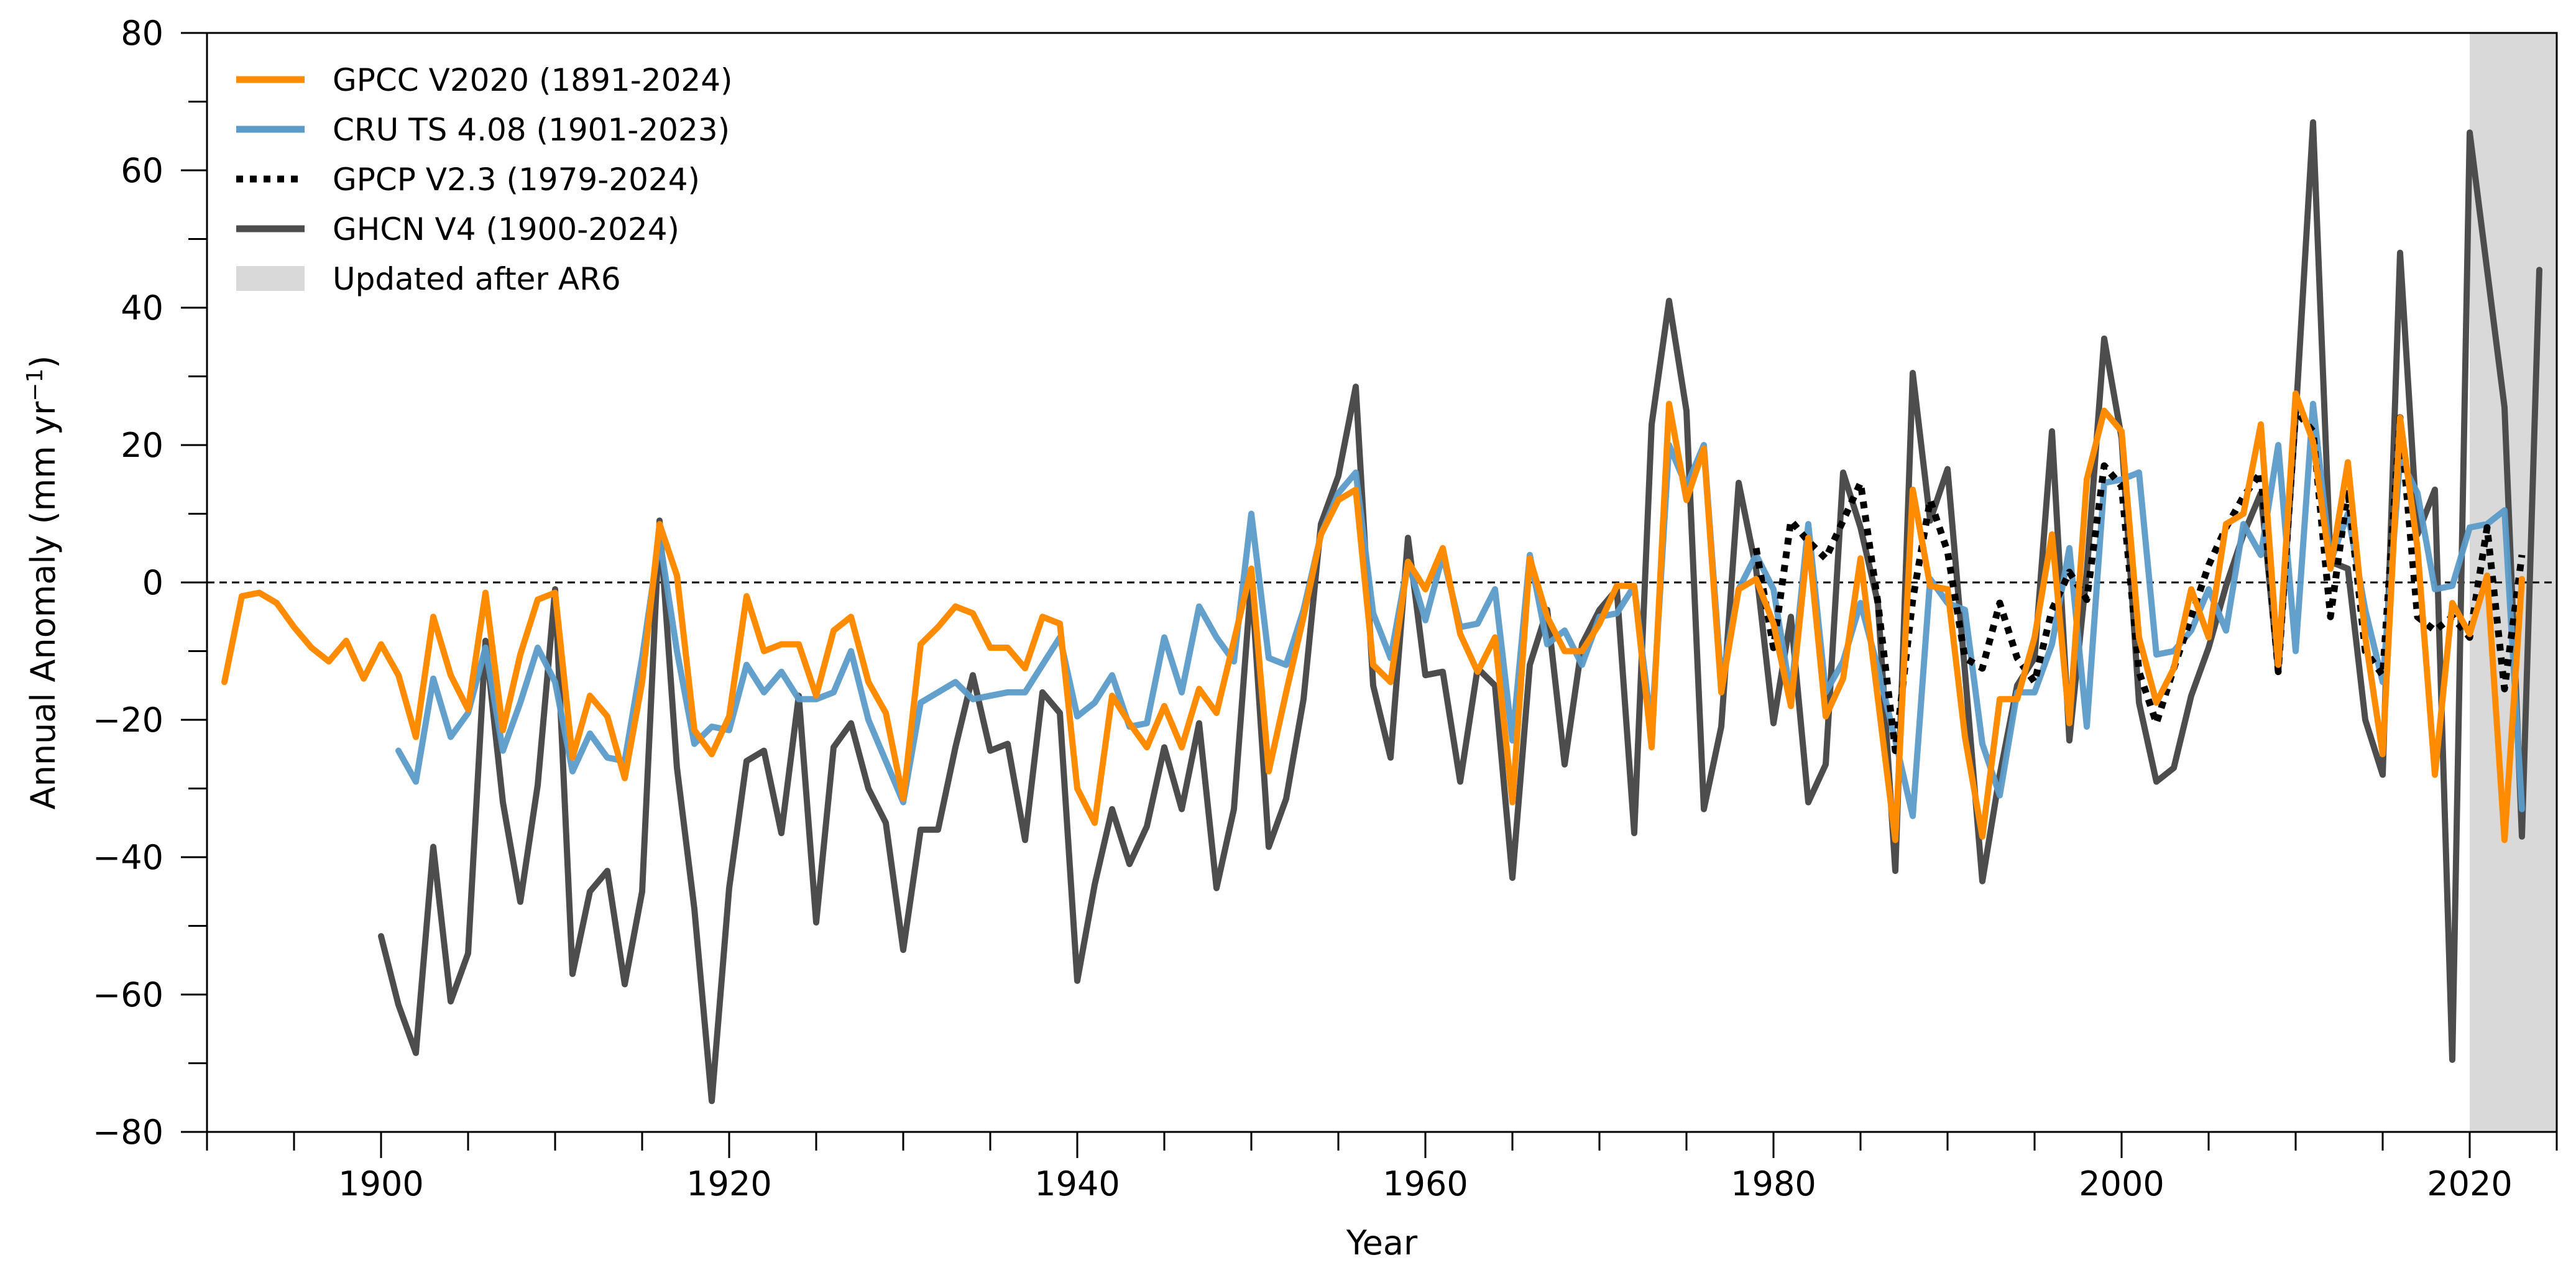  Describe the element at coordinates (1382, 1242) in the screenshot. I see `x-axis-label: Year` at that location.